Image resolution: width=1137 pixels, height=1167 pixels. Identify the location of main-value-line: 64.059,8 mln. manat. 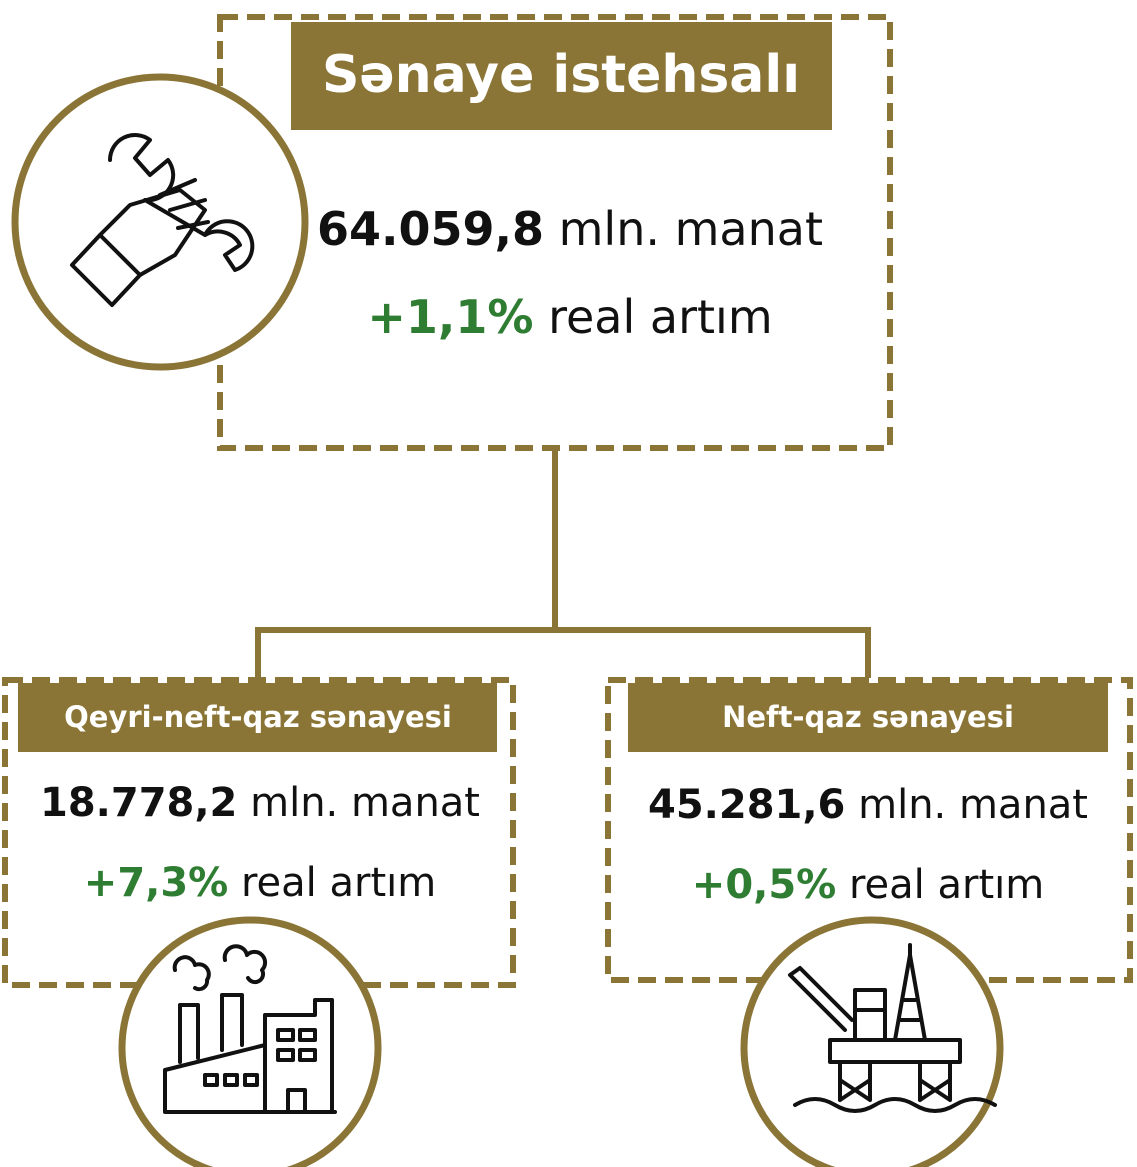
(570, 229).